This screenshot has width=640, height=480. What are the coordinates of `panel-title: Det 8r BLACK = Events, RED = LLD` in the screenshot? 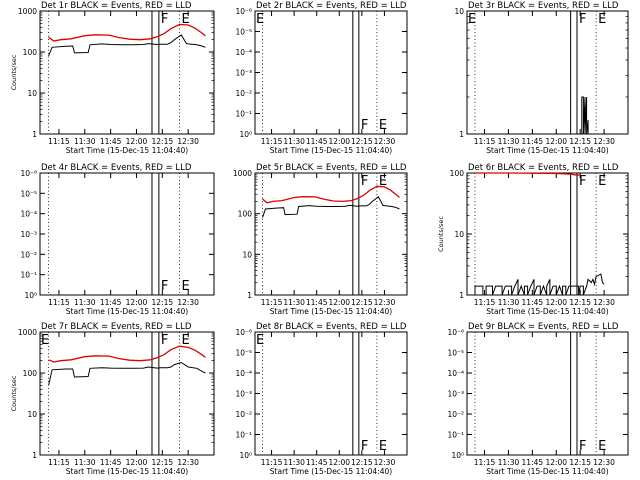 It's located at (331, 327).